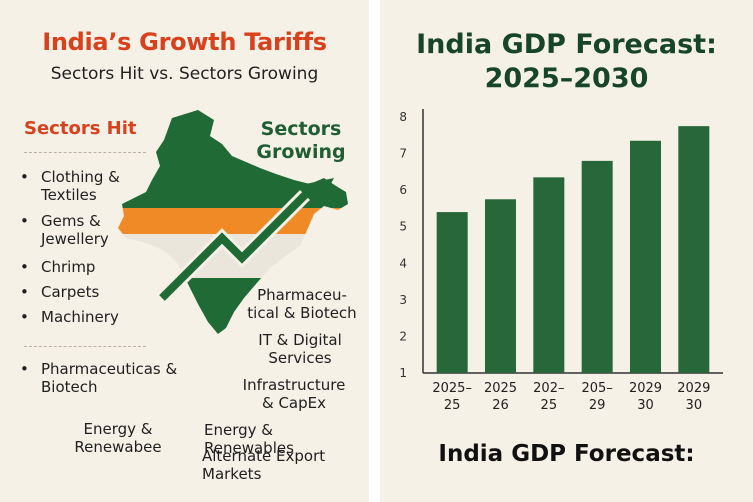 The width and height of the screenshot is (753, 502). What do you see at coordinates (109, 378) in the screenshot?
I see `list-item-label: Pharmaceuticas & Biotech` at bounding box center [109, 378].